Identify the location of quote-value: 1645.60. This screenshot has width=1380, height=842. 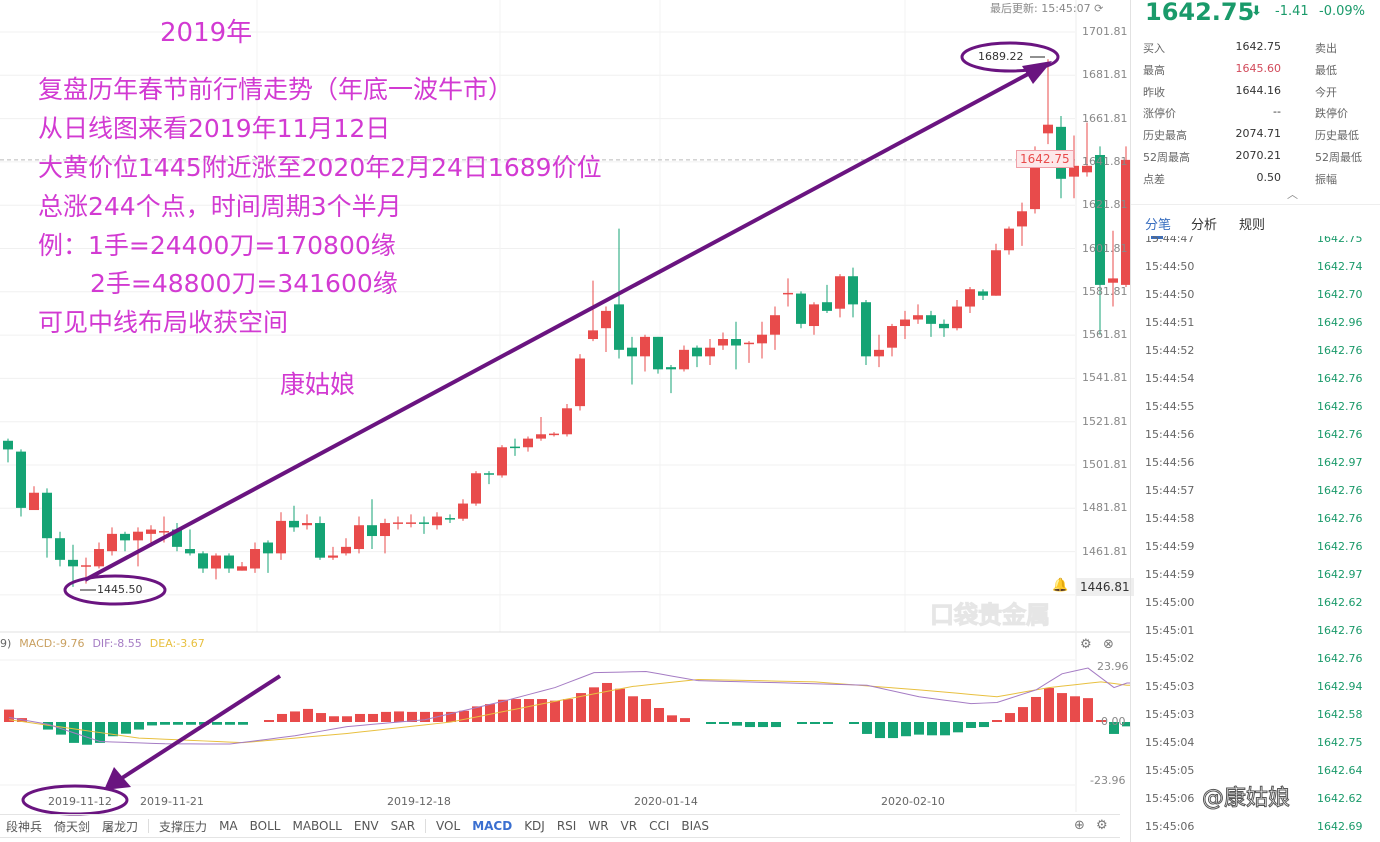
(1258, 68).